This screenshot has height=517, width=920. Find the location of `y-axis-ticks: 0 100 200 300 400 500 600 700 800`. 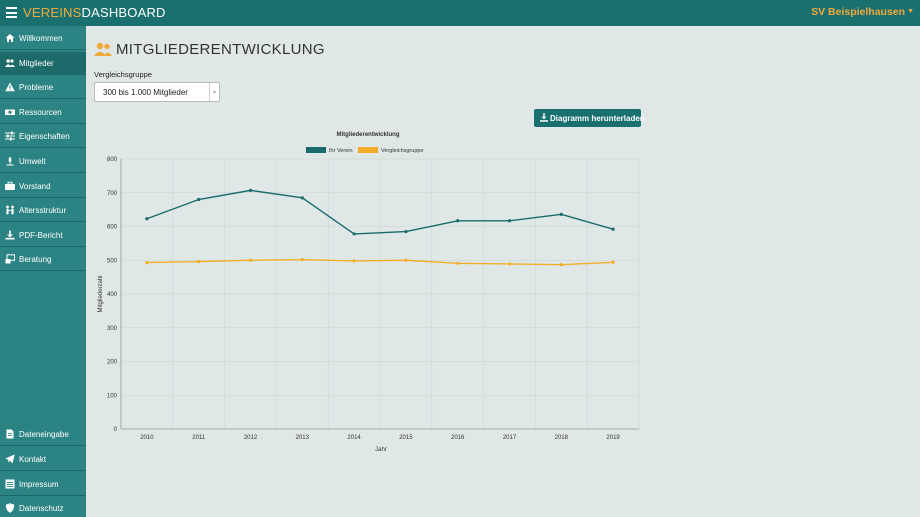

y-axis-ticks: 0 100 200 300 400 500 600 700 800 is located at coordinates (112, 295).